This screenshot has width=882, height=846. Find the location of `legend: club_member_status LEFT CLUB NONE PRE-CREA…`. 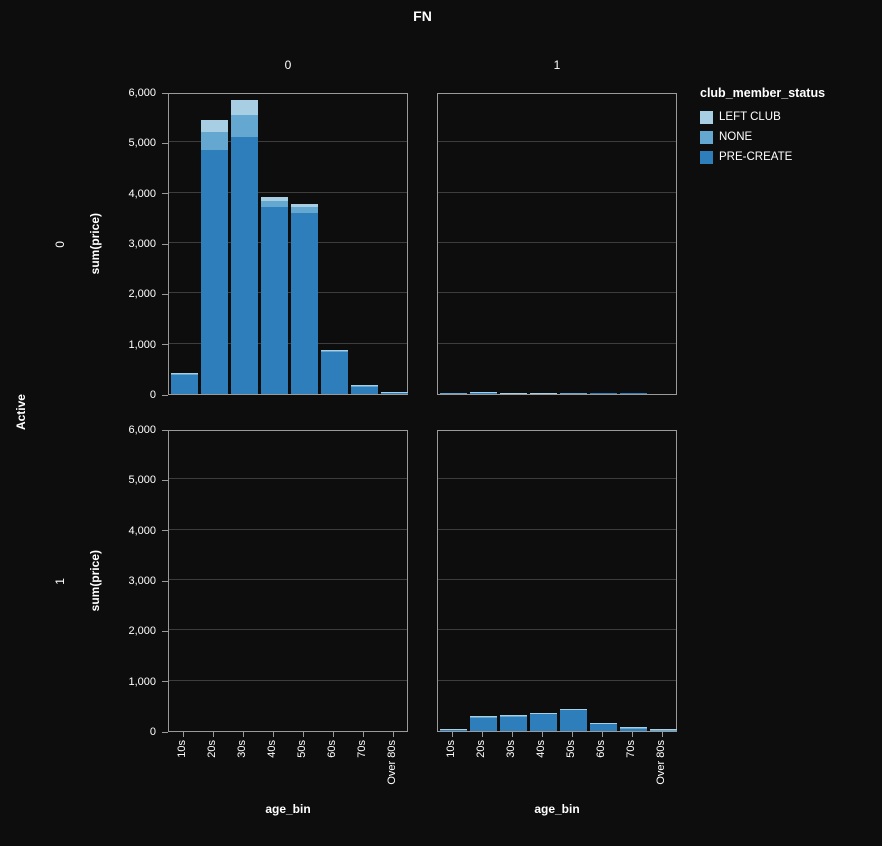

legend: club_member_status LEFT CLUB NONE PRE-CREA… is located at coordinates (762, 126).